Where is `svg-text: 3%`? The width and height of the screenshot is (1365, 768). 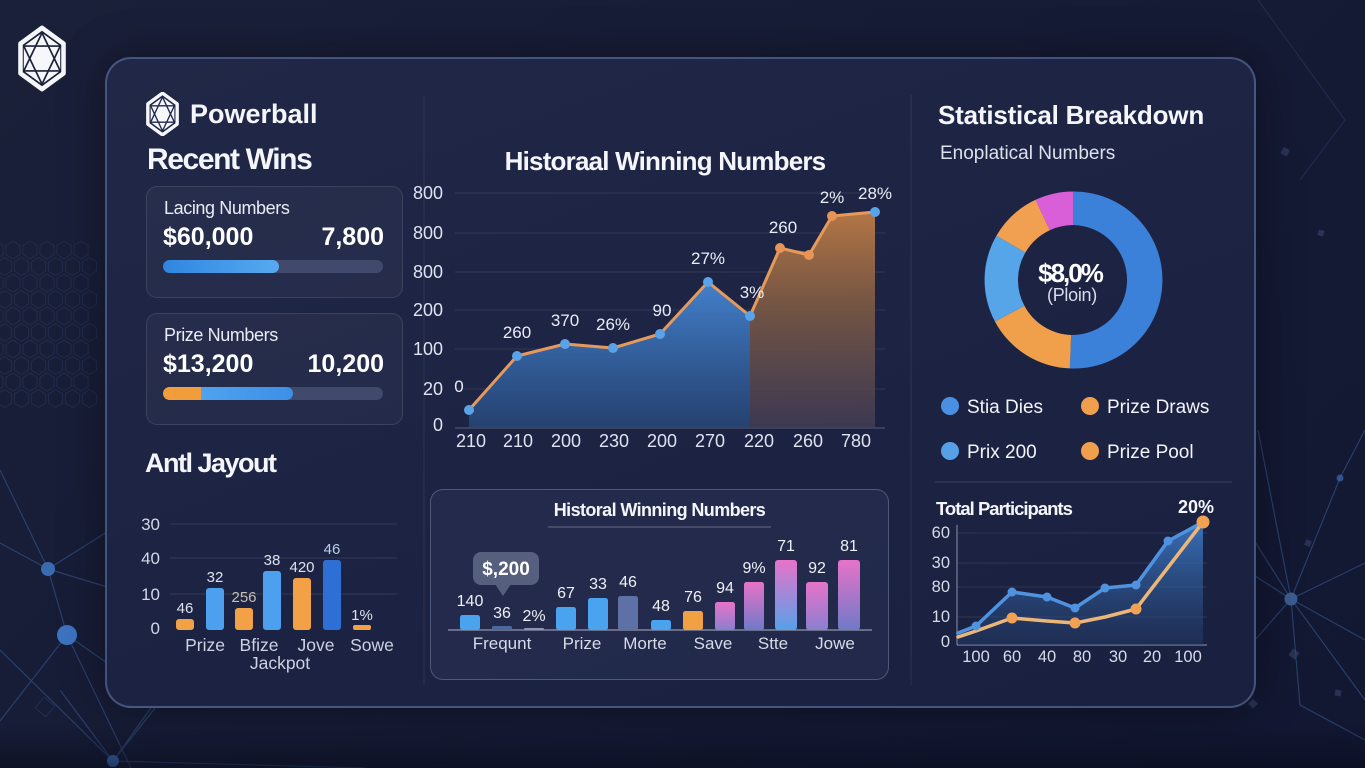
svg-text: 3% is located at coordinates (752, 292).